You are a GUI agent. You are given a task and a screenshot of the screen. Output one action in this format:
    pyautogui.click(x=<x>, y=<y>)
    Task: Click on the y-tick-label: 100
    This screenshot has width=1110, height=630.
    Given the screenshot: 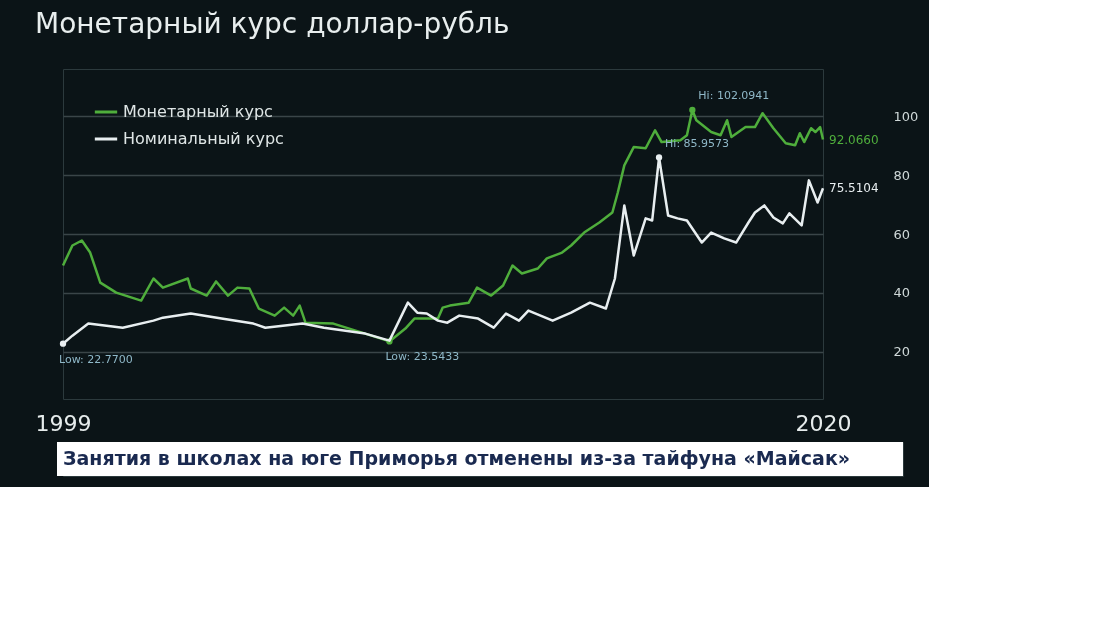 What is the action you would take?
    pyautogui.click(x=906, y=116)
    